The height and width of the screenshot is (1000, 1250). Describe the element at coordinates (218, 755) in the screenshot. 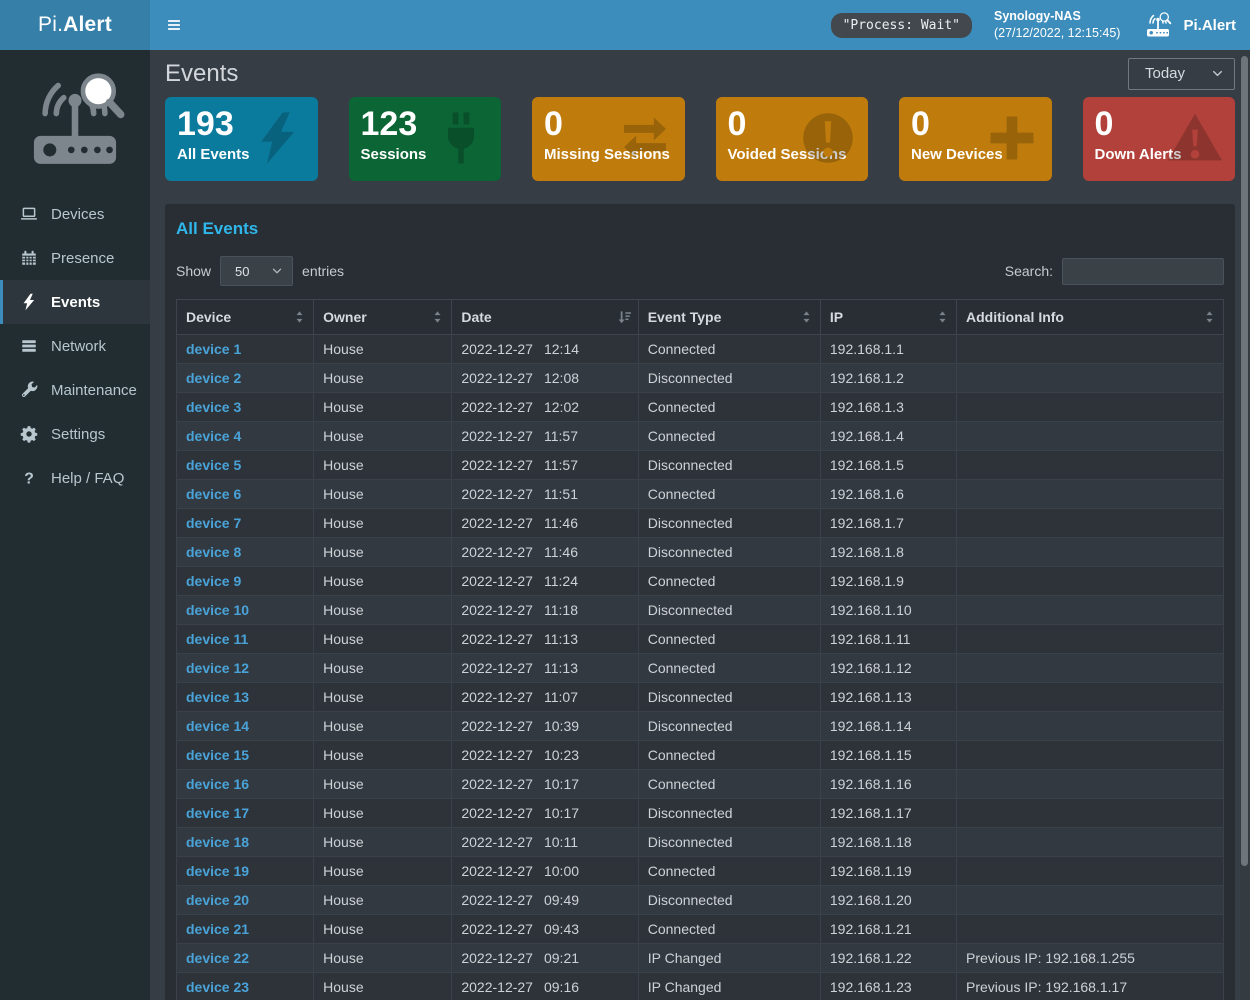

I see `device-link: device 15` at that location.